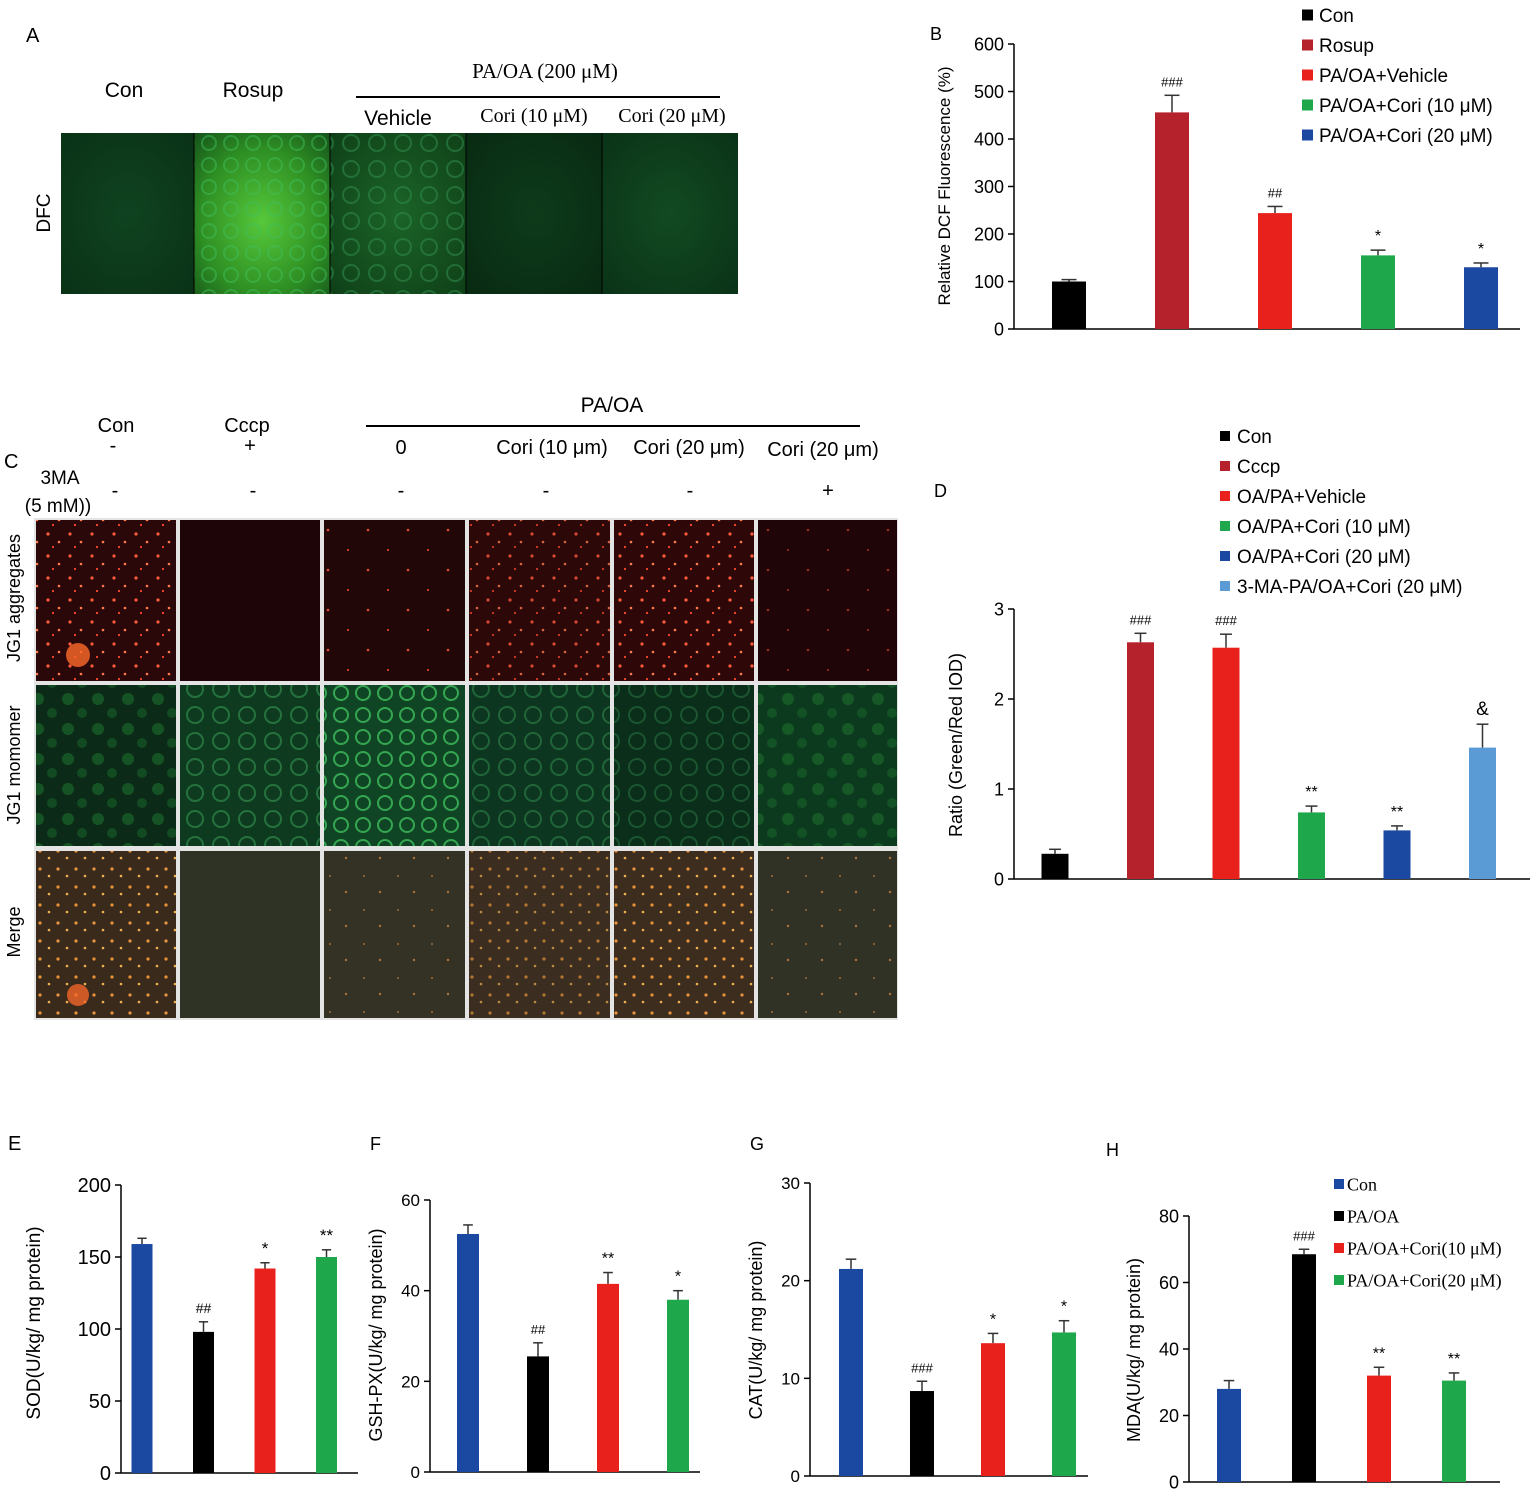 This screenshot has width=1535, height=1492. Describe the element at coordinates (94, 1330) in the screenshot. I see `chart-e-ytick-label: 100` at that location.